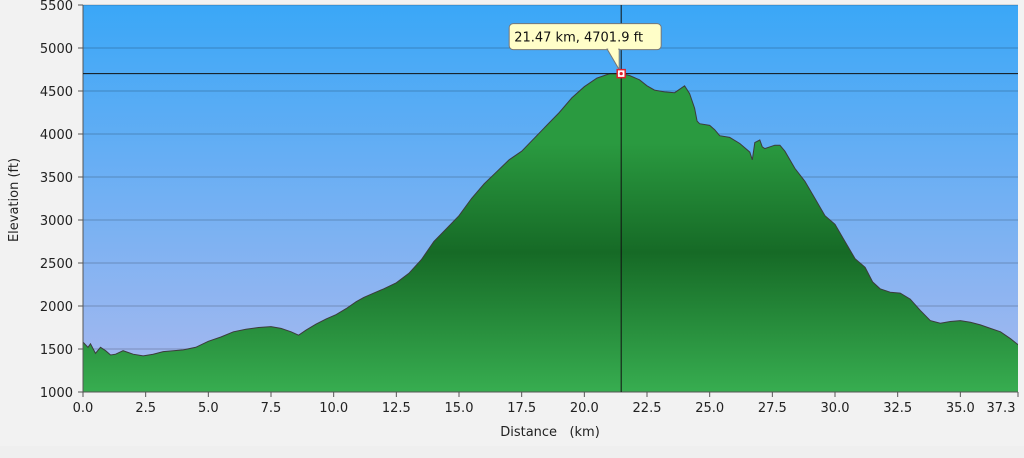  I want to click on y-tick-label: 4000, so click(56, 135).